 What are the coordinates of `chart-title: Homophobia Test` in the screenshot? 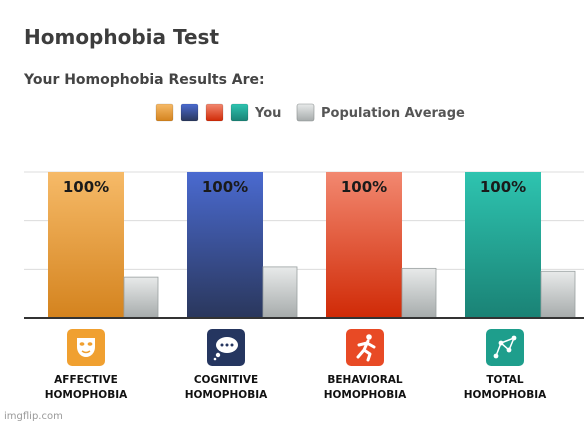 It's located at (121, 37).